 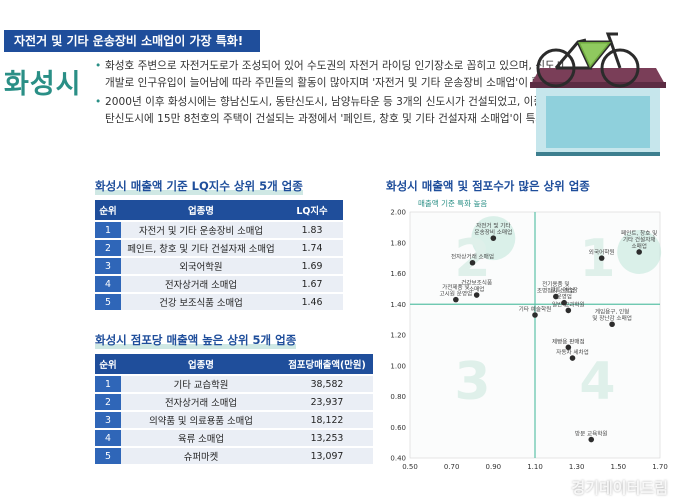 I want to click on x-tick-label: 1.10, so click(x=535, y=467).